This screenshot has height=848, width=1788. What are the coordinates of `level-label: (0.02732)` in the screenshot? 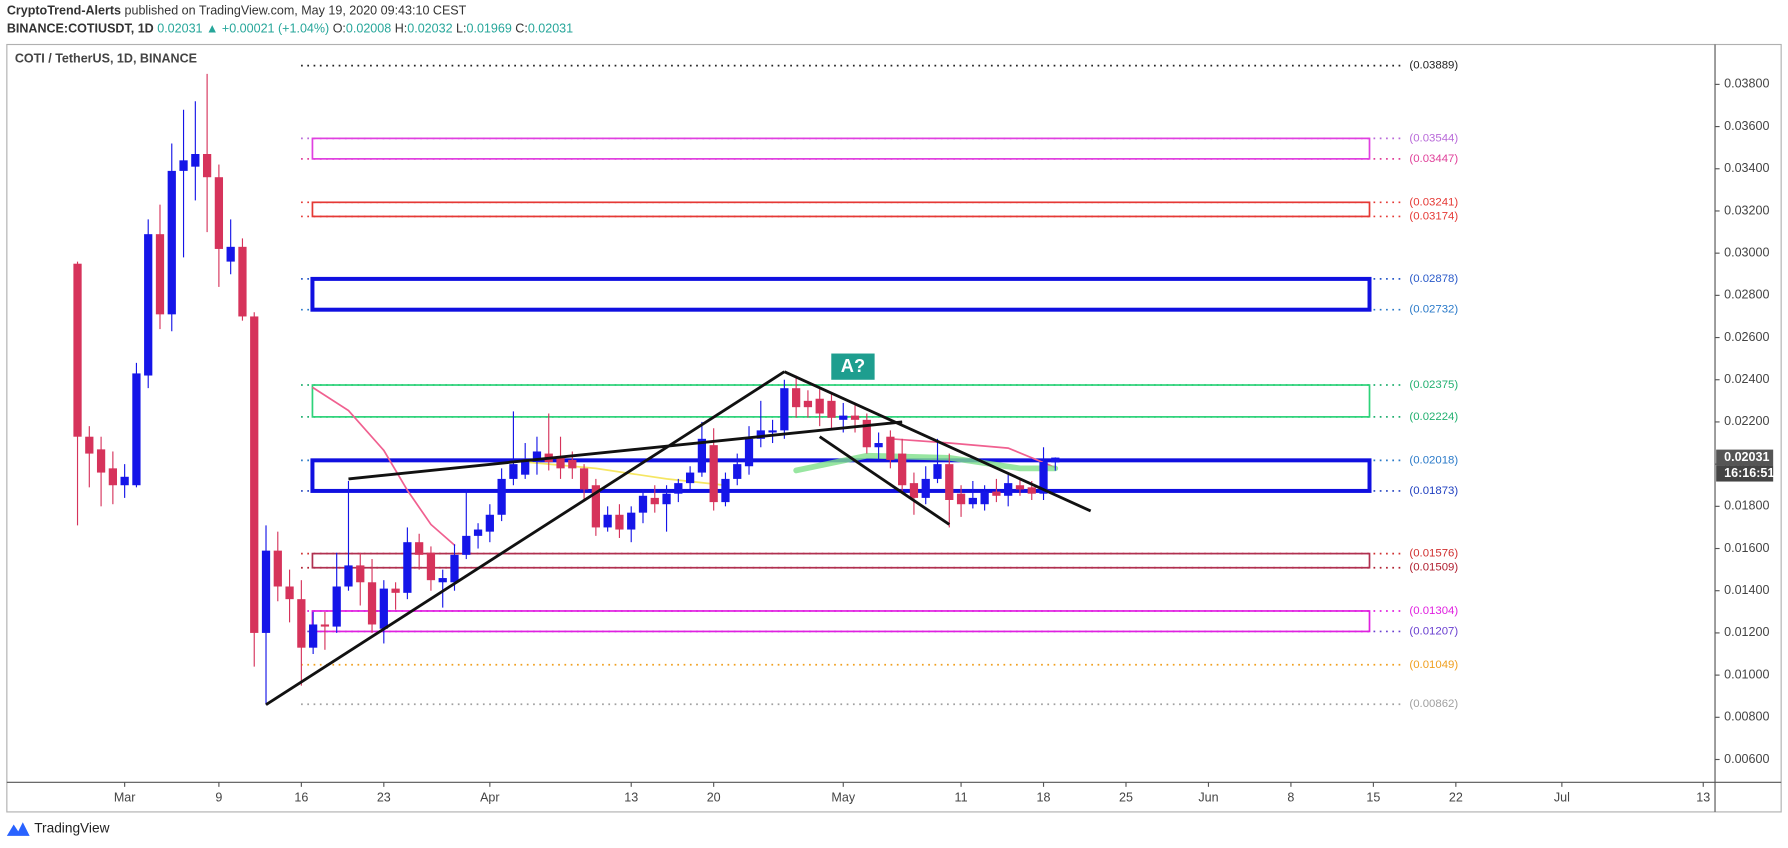 It's located at (1433, 310).